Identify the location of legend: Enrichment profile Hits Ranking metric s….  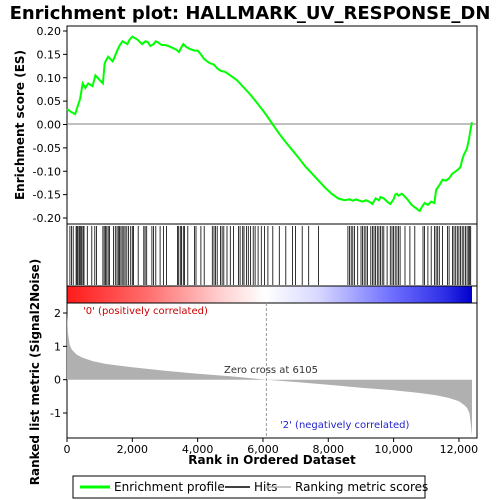
(250, 487).